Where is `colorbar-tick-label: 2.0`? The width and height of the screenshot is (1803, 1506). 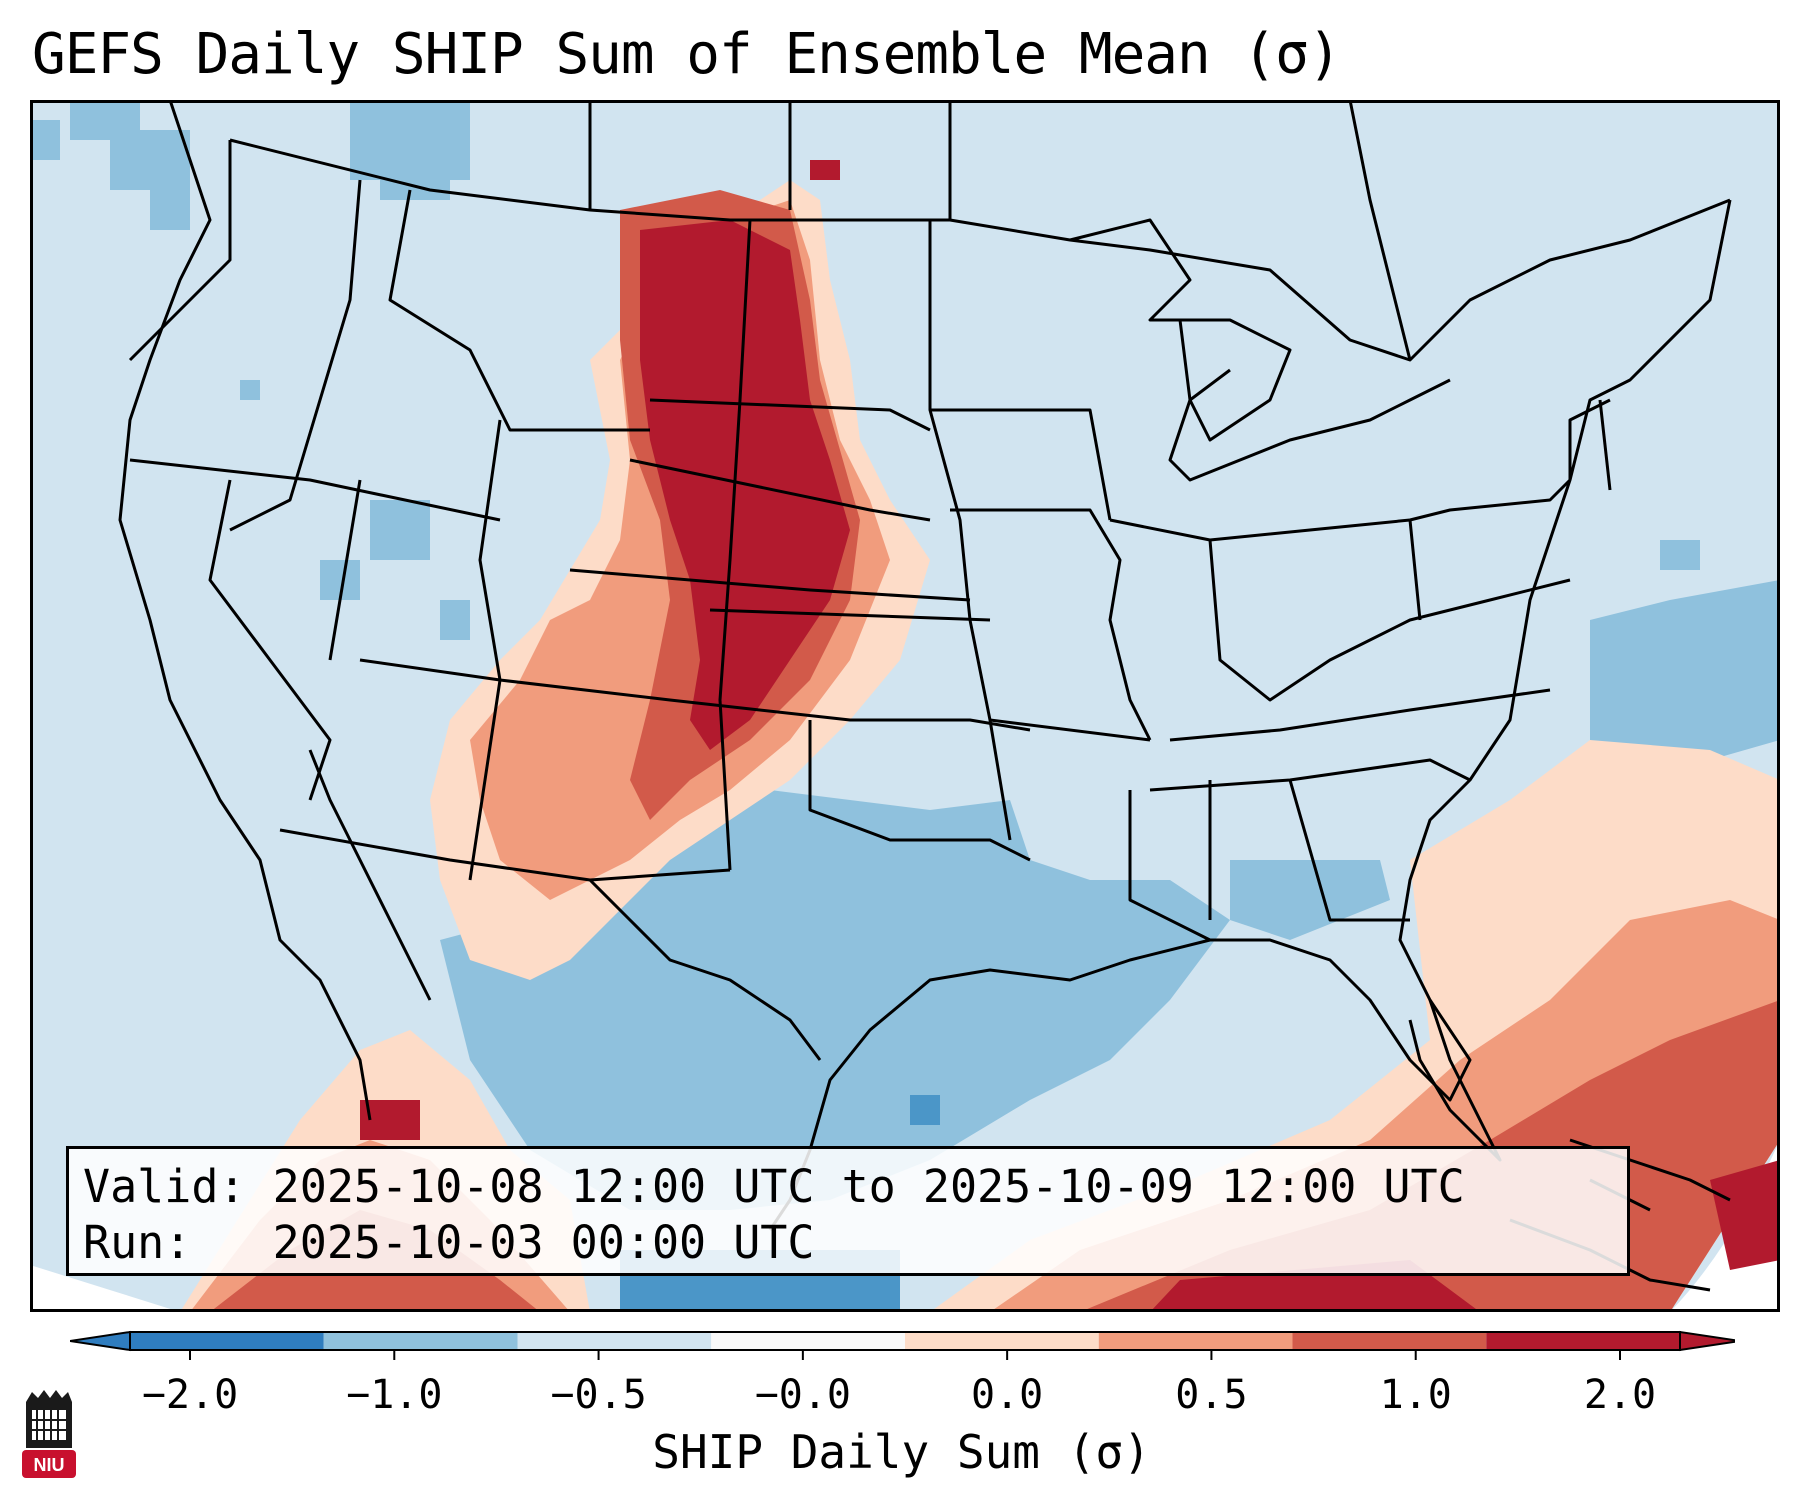 colorbar-tick-label: 2.0 is located at coordinates (1620, 1395).